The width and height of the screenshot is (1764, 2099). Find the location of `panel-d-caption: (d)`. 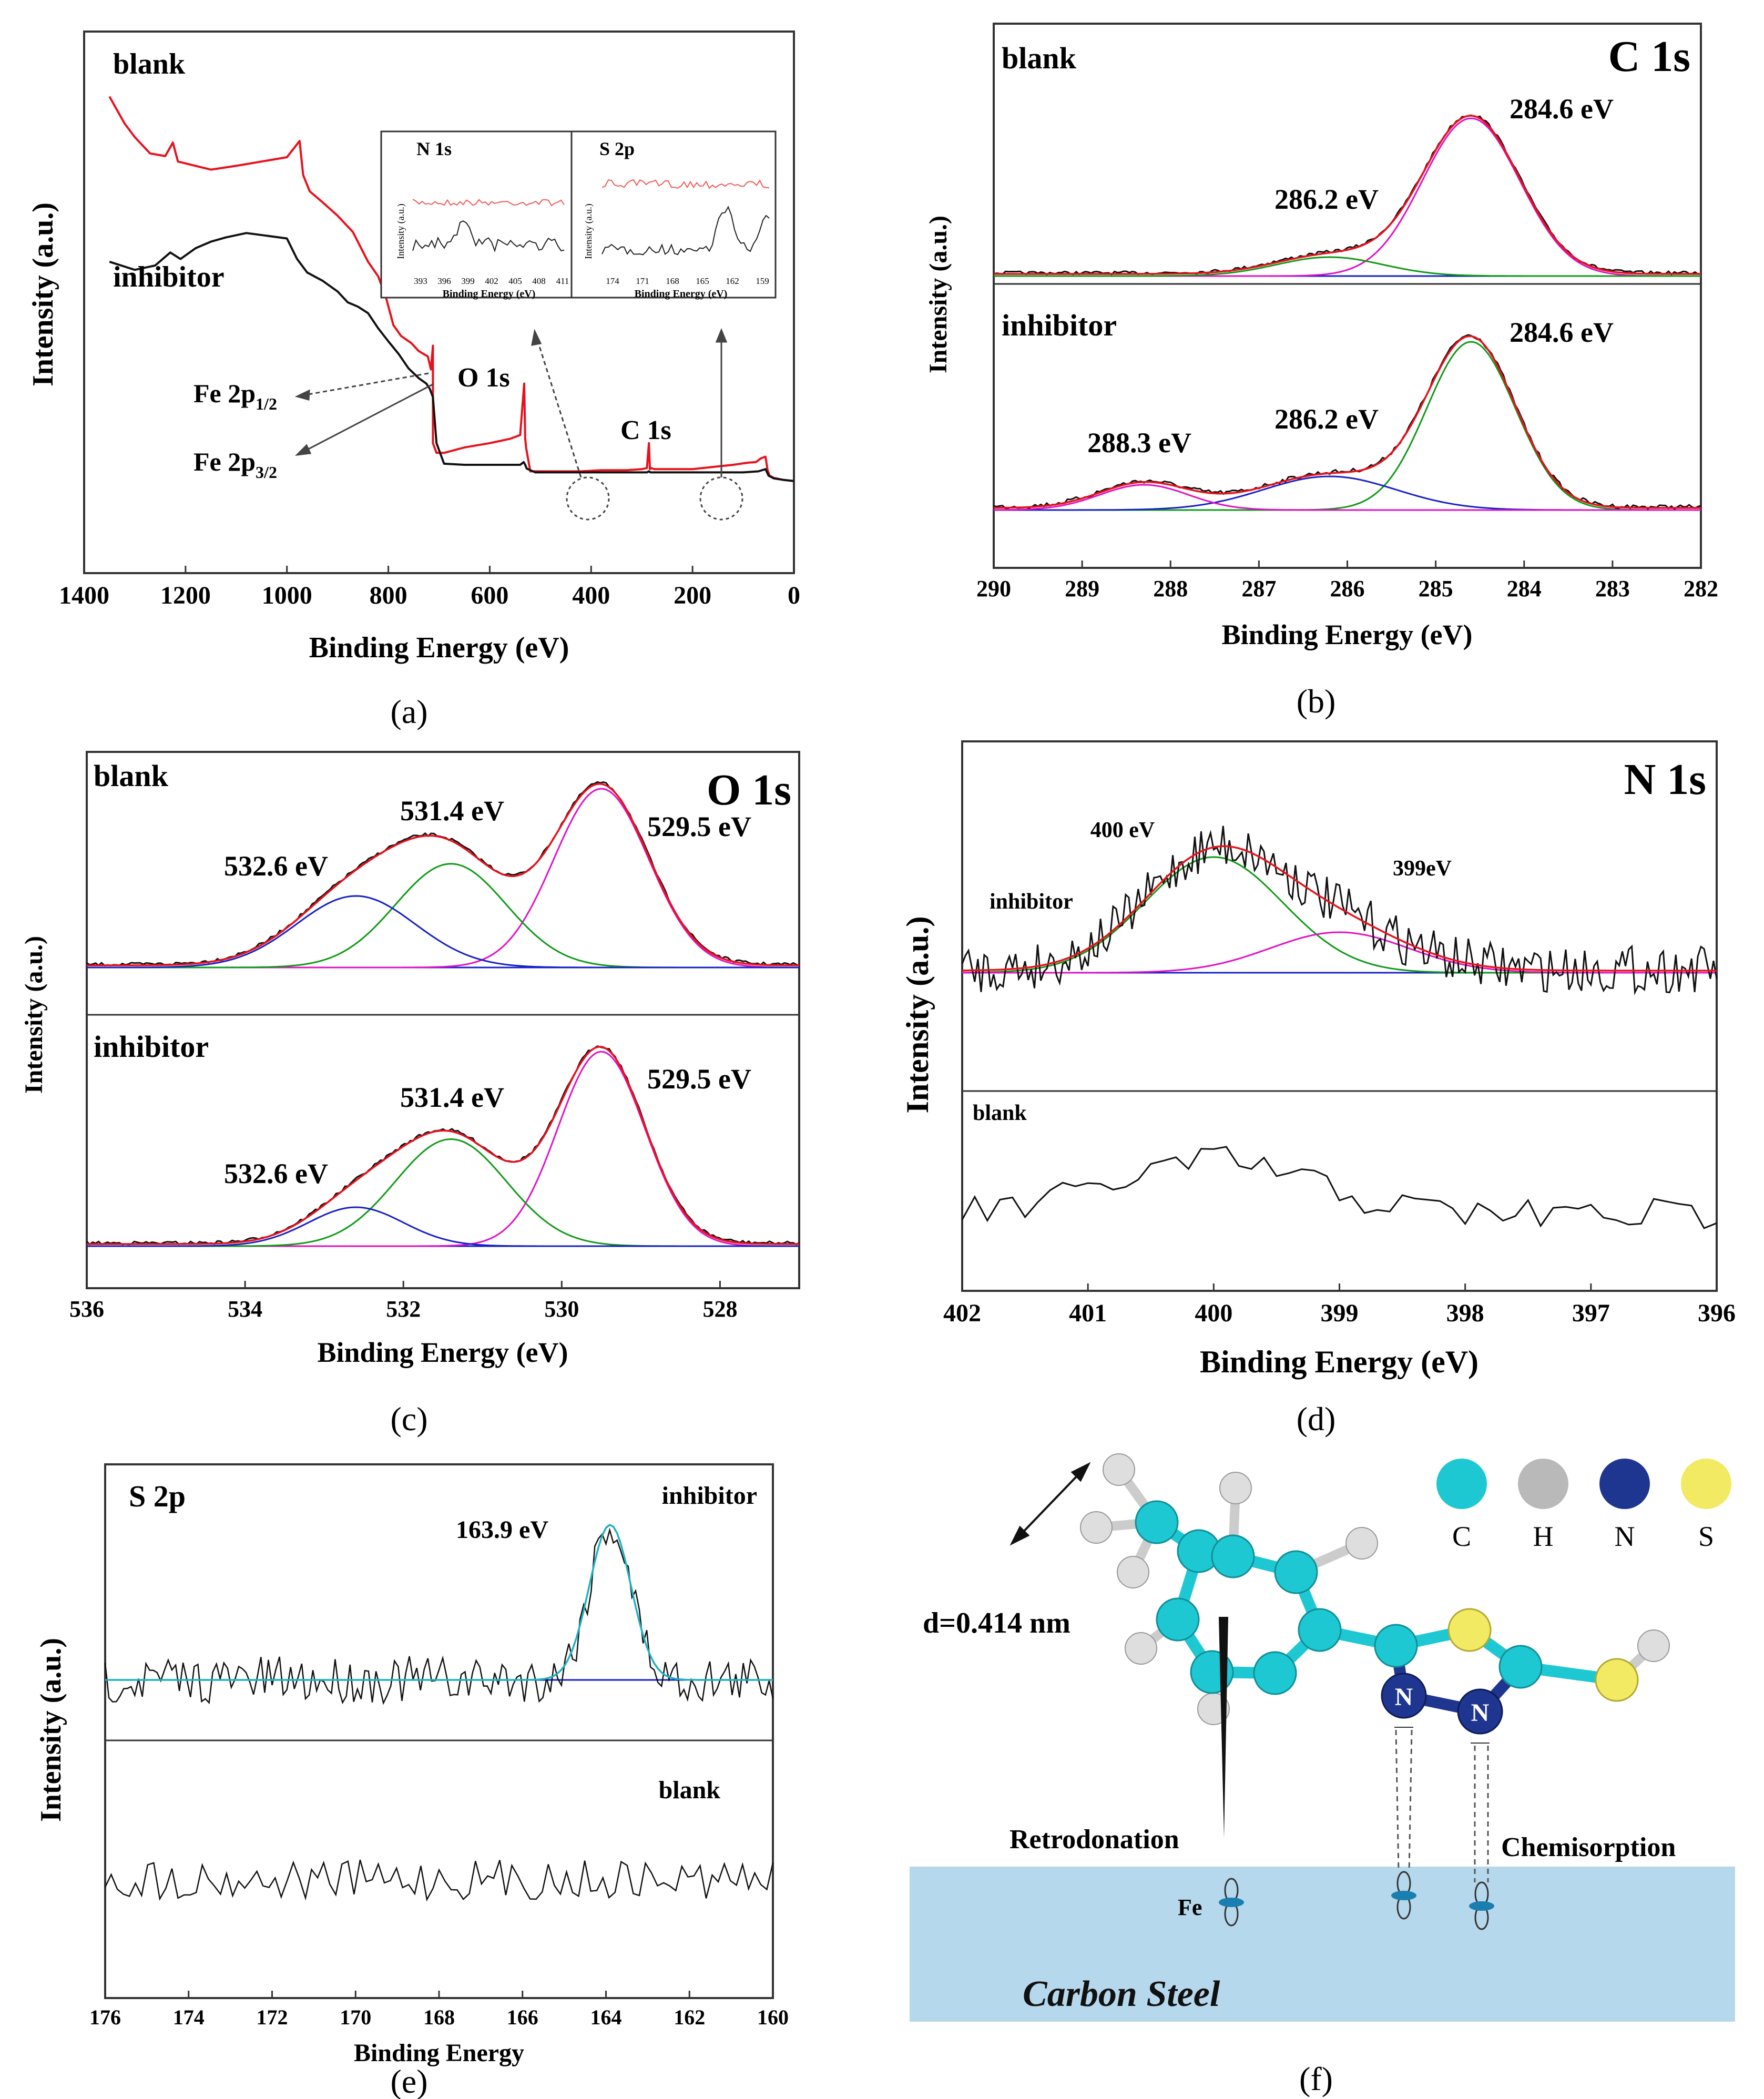

panel-d-caption: (d) is located at coordinates (1317, 1419).